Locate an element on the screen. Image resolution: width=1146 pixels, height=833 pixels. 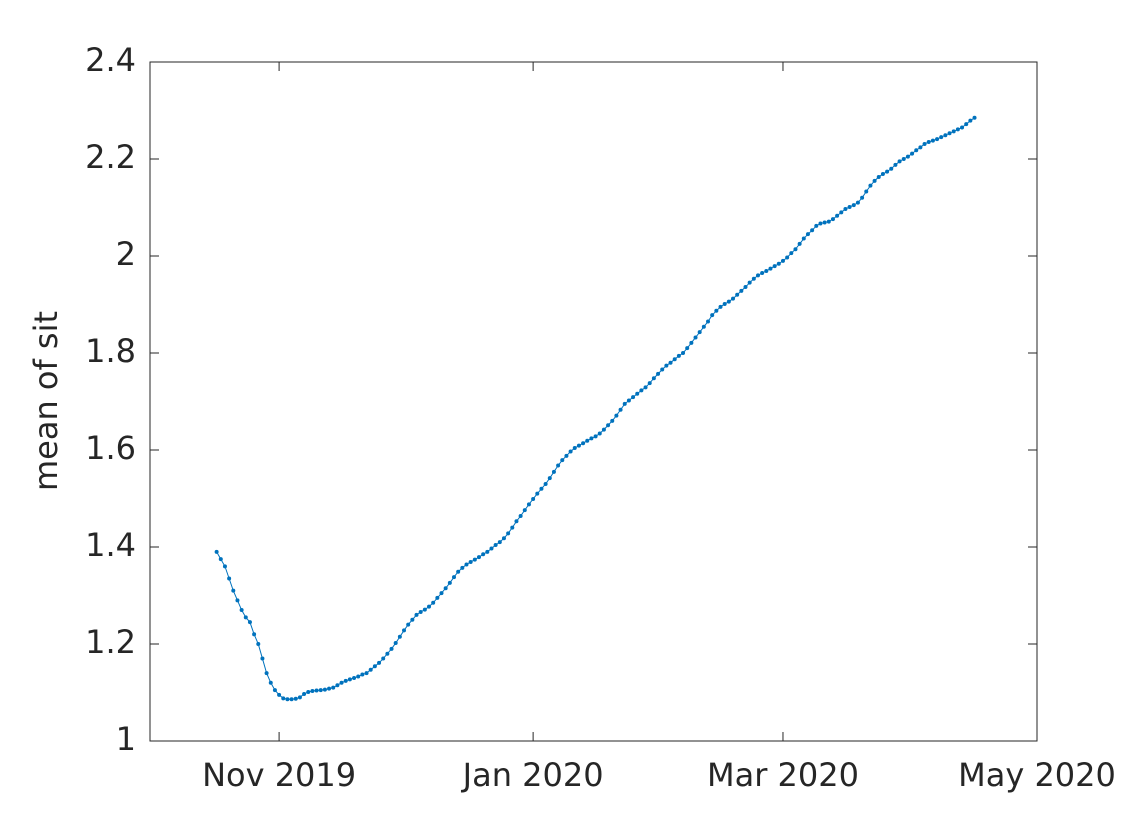
x-tick-label: Mar 2020 is located at coordinates (783, 775).